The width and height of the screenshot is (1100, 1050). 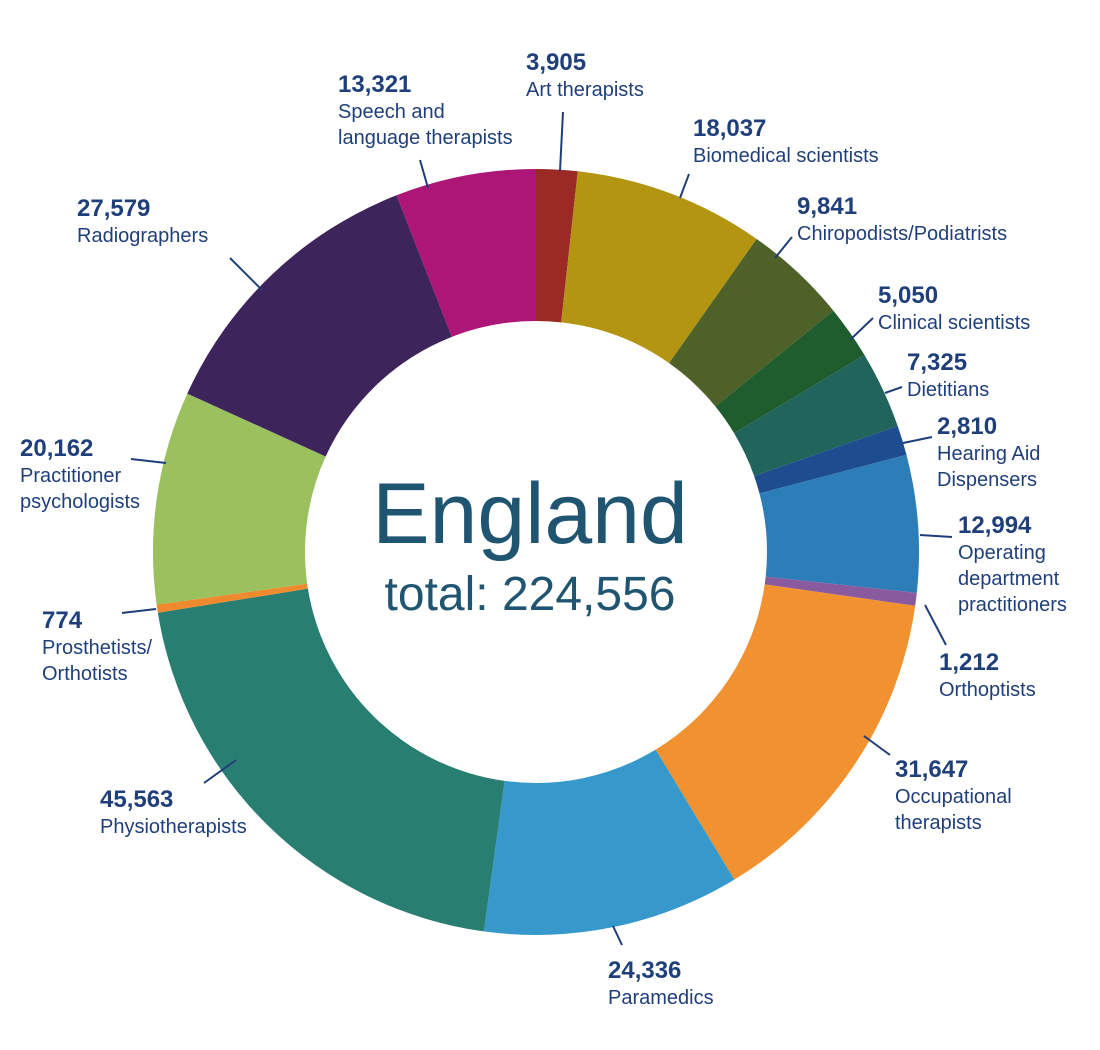 What do you see at coordinates (659, 267) in the screenshot?
I see `slice-biomedical-scientists` at bounding box center [659, 267].